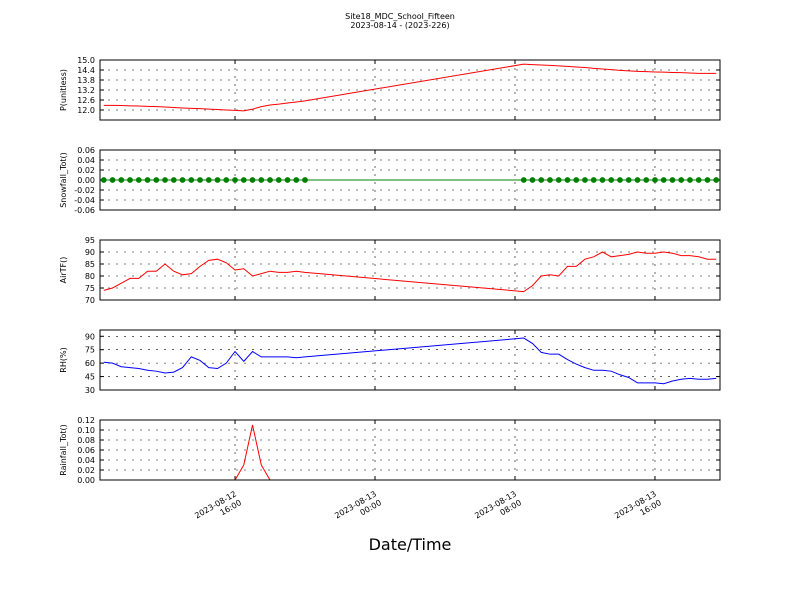 This screenshot has width=800, height=600. What do you see at coordinates (84, 200) in the screenshot?
I see `y-tick-label: -0.04` at bounding box center [84, 200].